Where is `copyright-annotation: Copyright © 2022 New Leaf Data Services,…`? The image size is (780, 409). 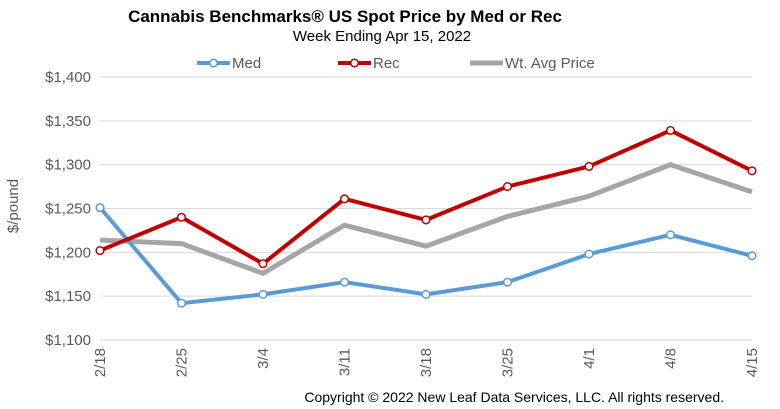
copyright-annotation: Copyright © 2022 New Leaf Data Services,… is located at coordinates (514, 397).